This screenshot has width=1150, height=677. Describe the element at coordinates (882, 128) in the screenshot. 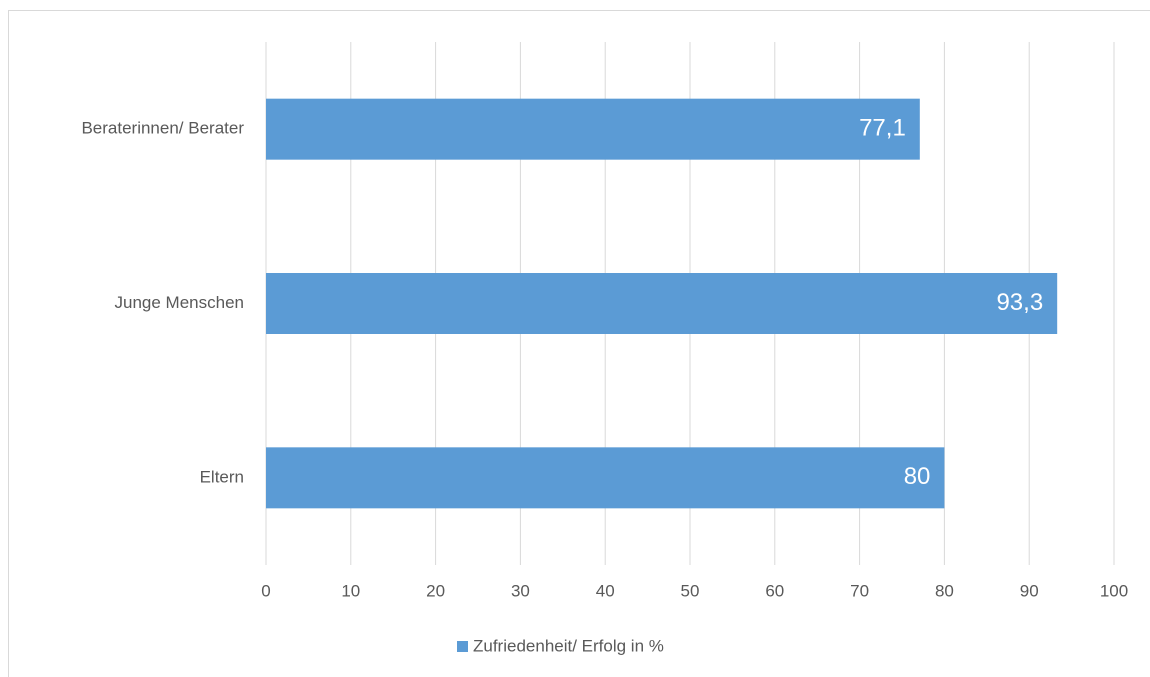

I see `value-label: 77,1` at that location.